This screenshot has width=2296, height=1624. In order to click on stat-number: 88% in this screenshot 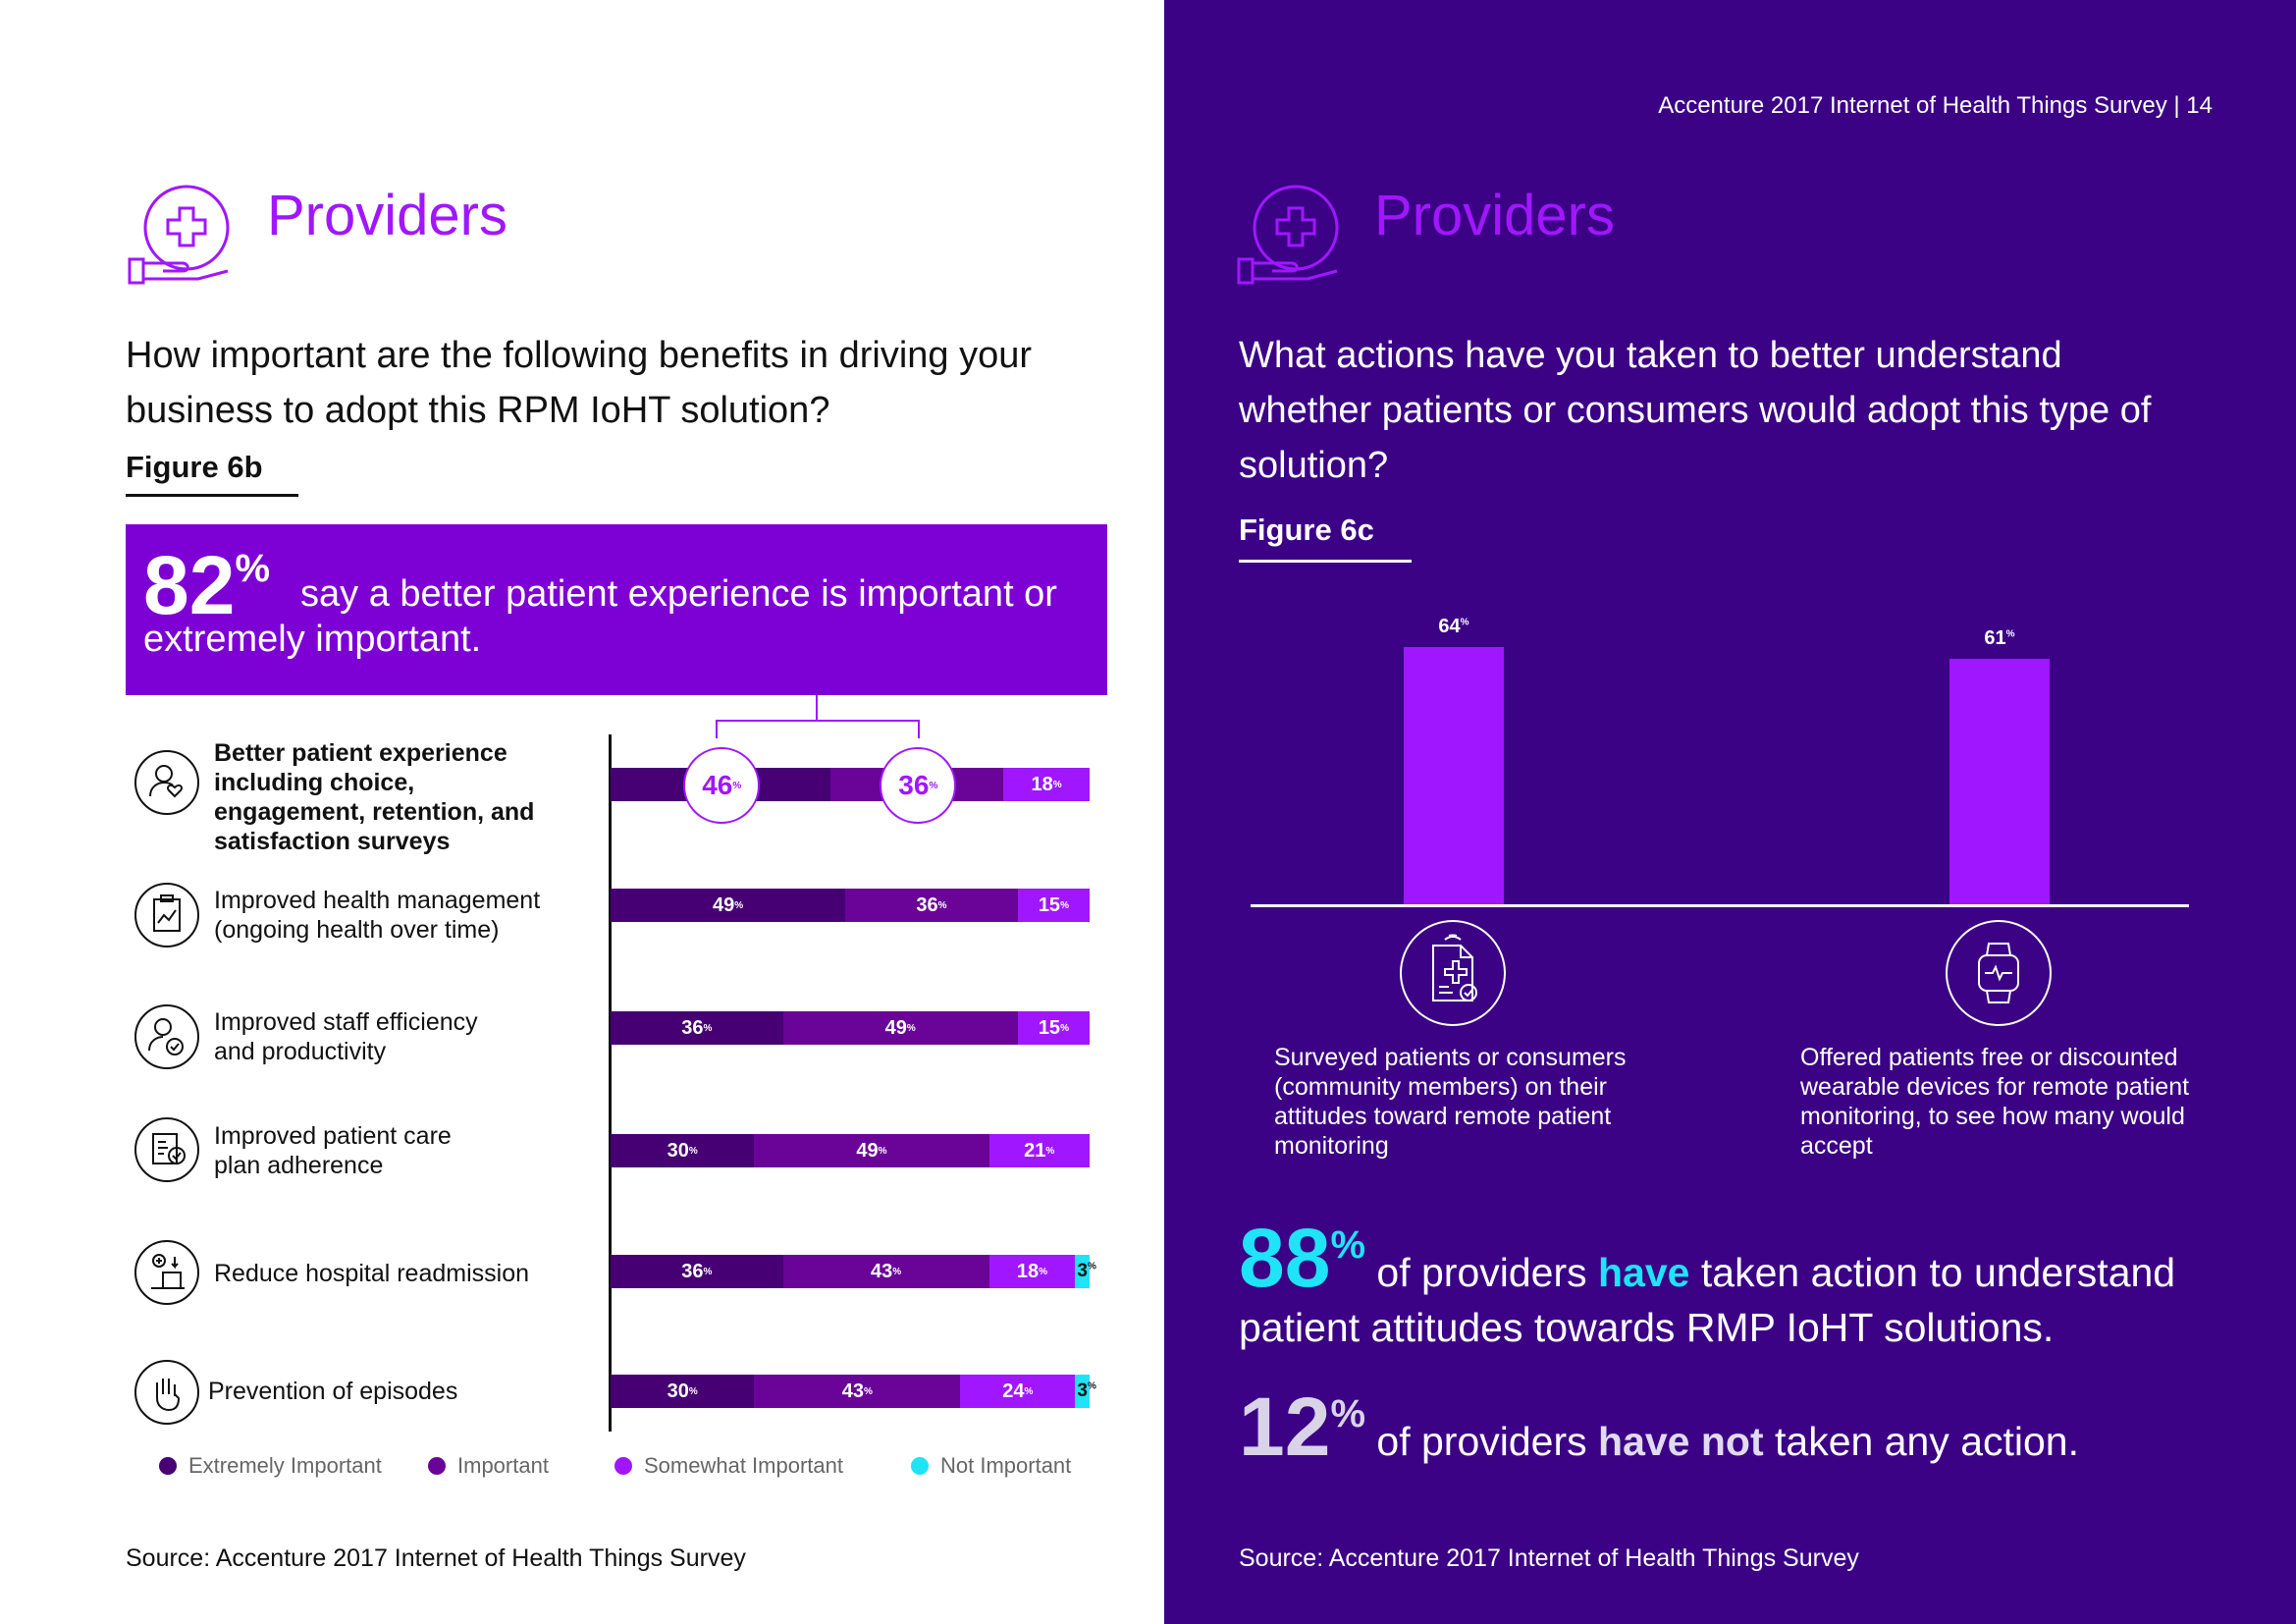, I will do `click(1303, 1258)`.